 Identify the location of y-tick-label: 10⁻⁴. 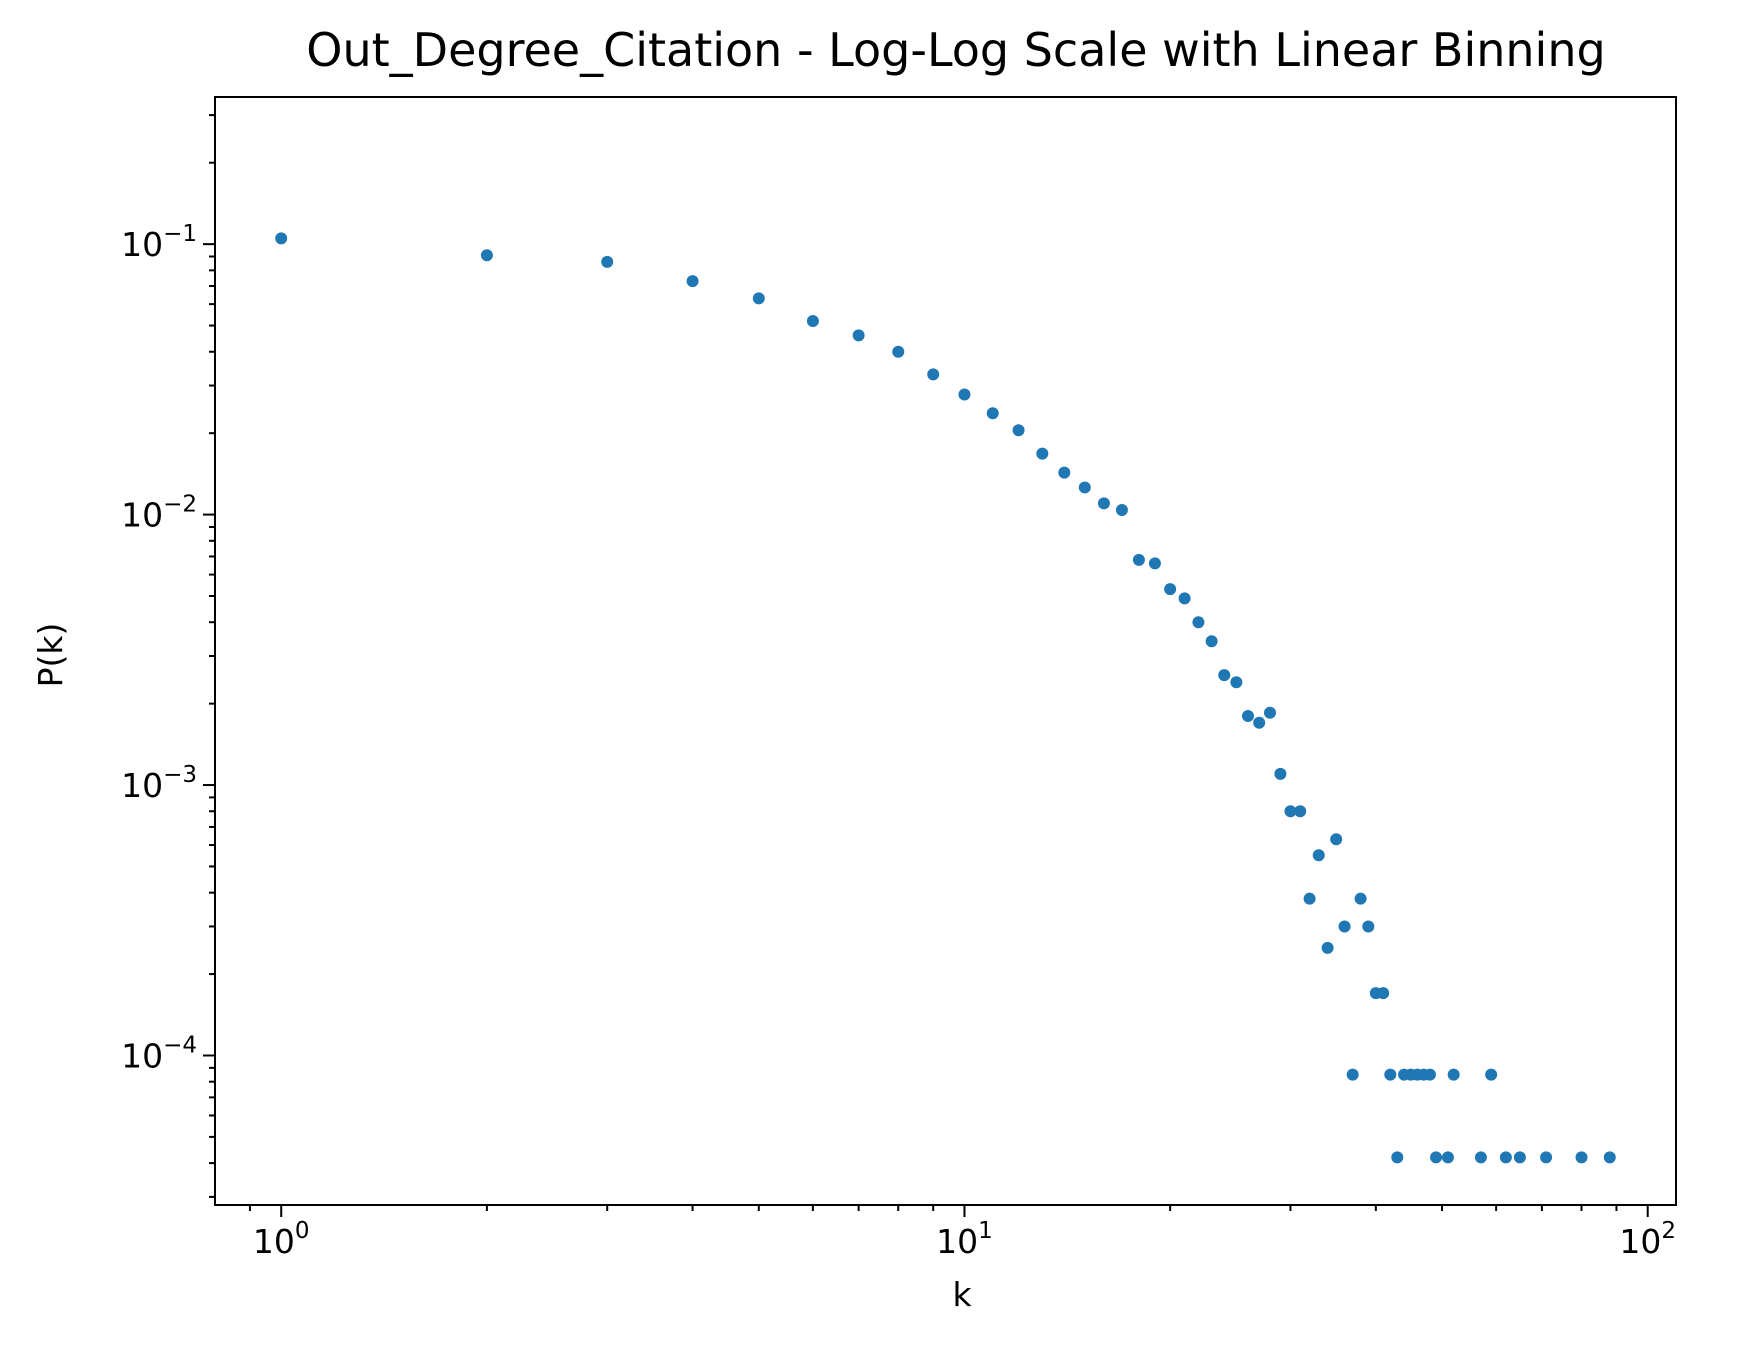
(159, 1053).